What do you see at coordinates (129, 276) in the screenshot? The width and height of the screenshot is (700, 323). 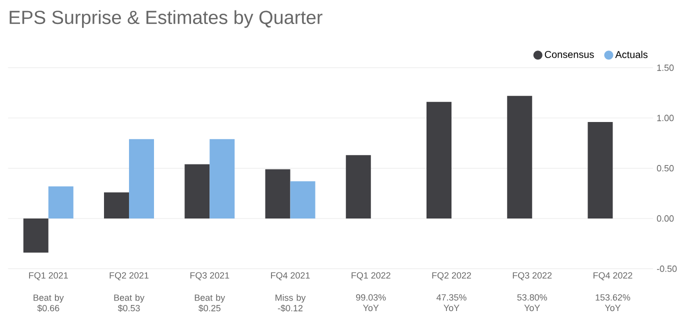 I see `x-tick-label: FQ2 2021` at bounding box center [129, 276].